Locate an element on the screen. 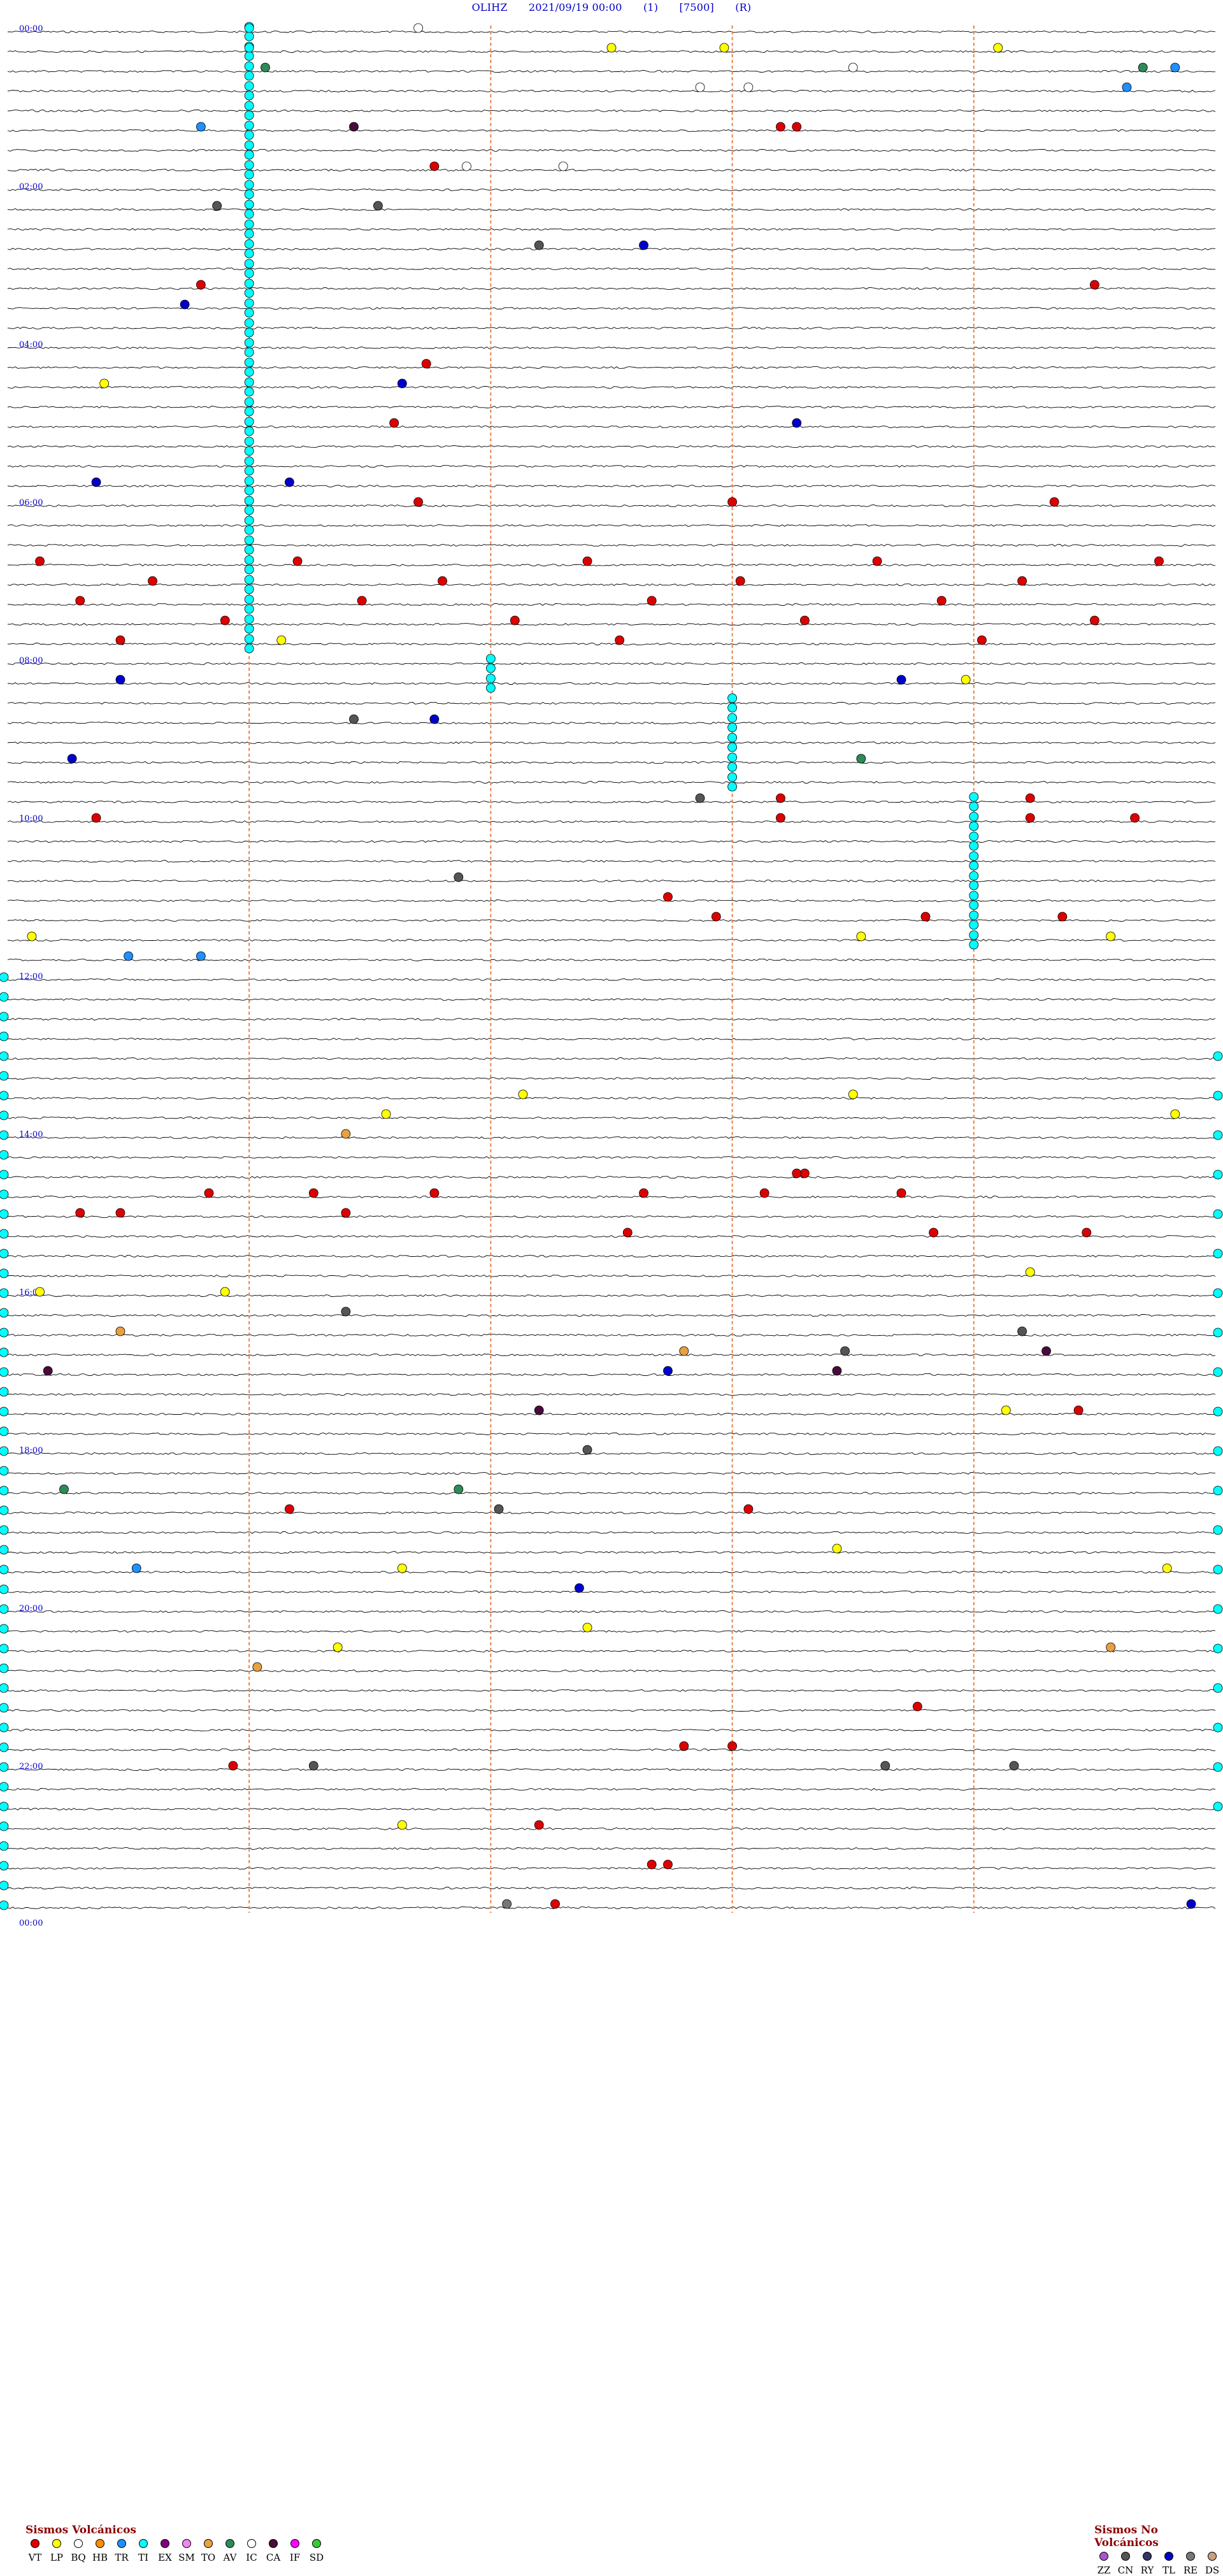 The image size is (1223, 2576). legend-code-ry: RY is located at coordinates (1147, 2571).